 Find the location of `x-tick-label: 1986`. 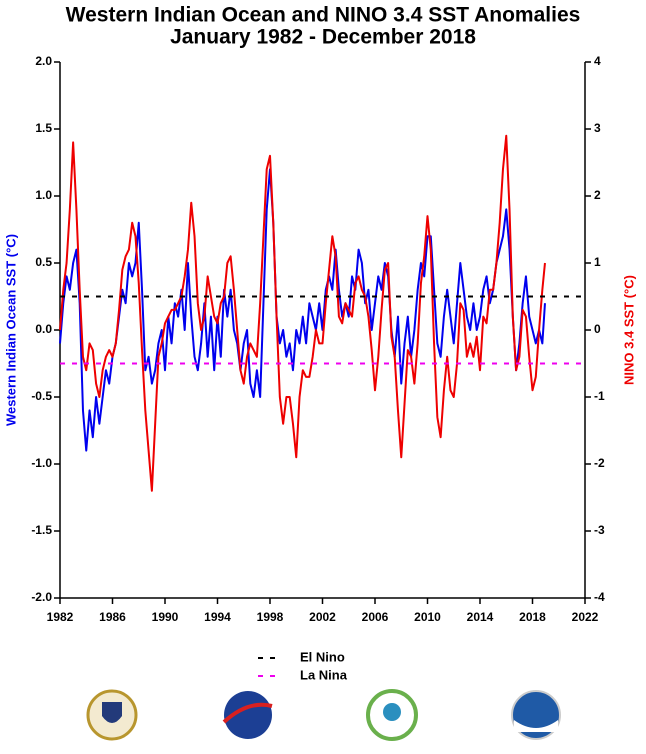

x-tick-label: 1986 is located at coordinates (112, 617).